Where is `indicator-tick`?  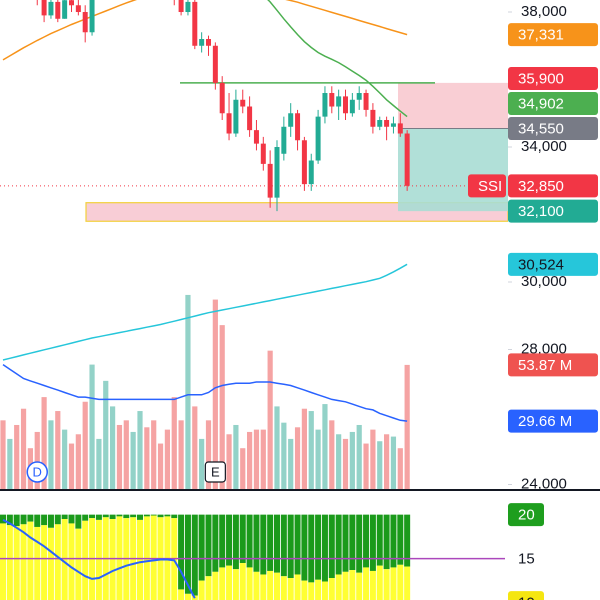
indicator-tick is located at coordinates (526, 515).